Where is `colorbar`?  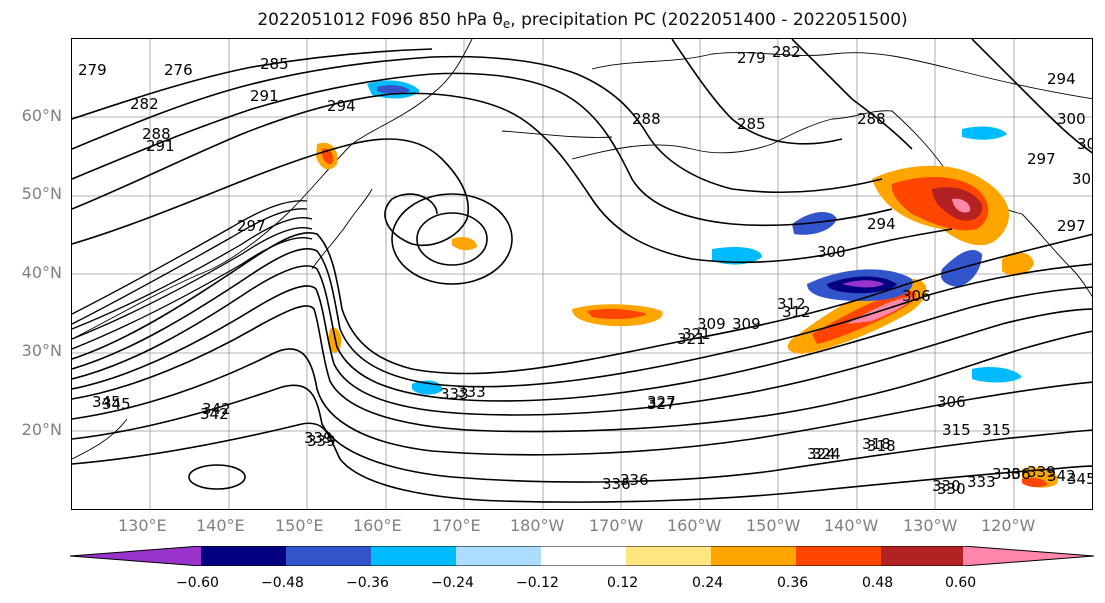 colorbar is located at coordinates (582, 556).